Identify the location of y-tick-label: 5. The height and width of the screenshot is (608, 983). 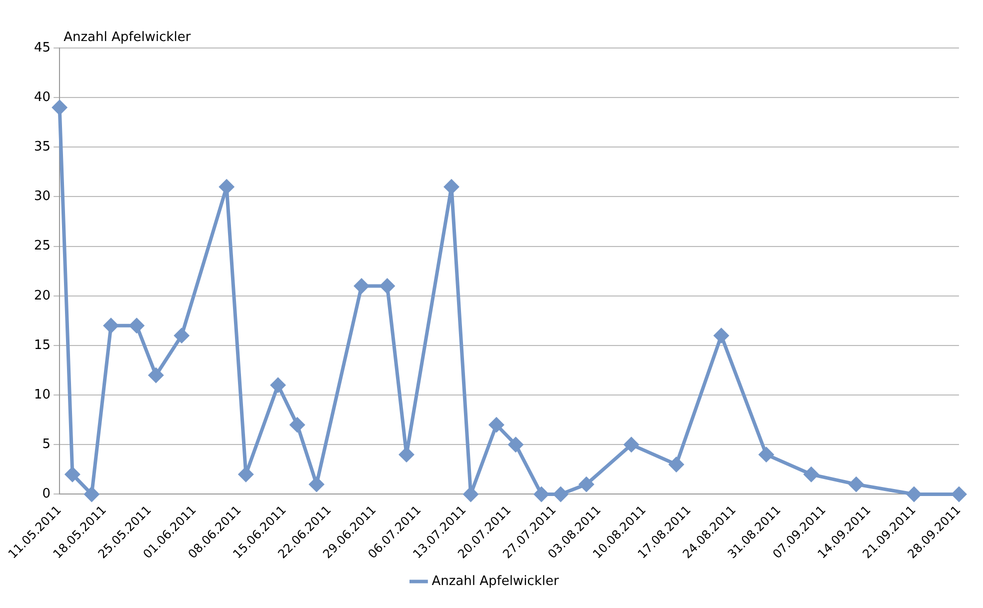
(46, 444).